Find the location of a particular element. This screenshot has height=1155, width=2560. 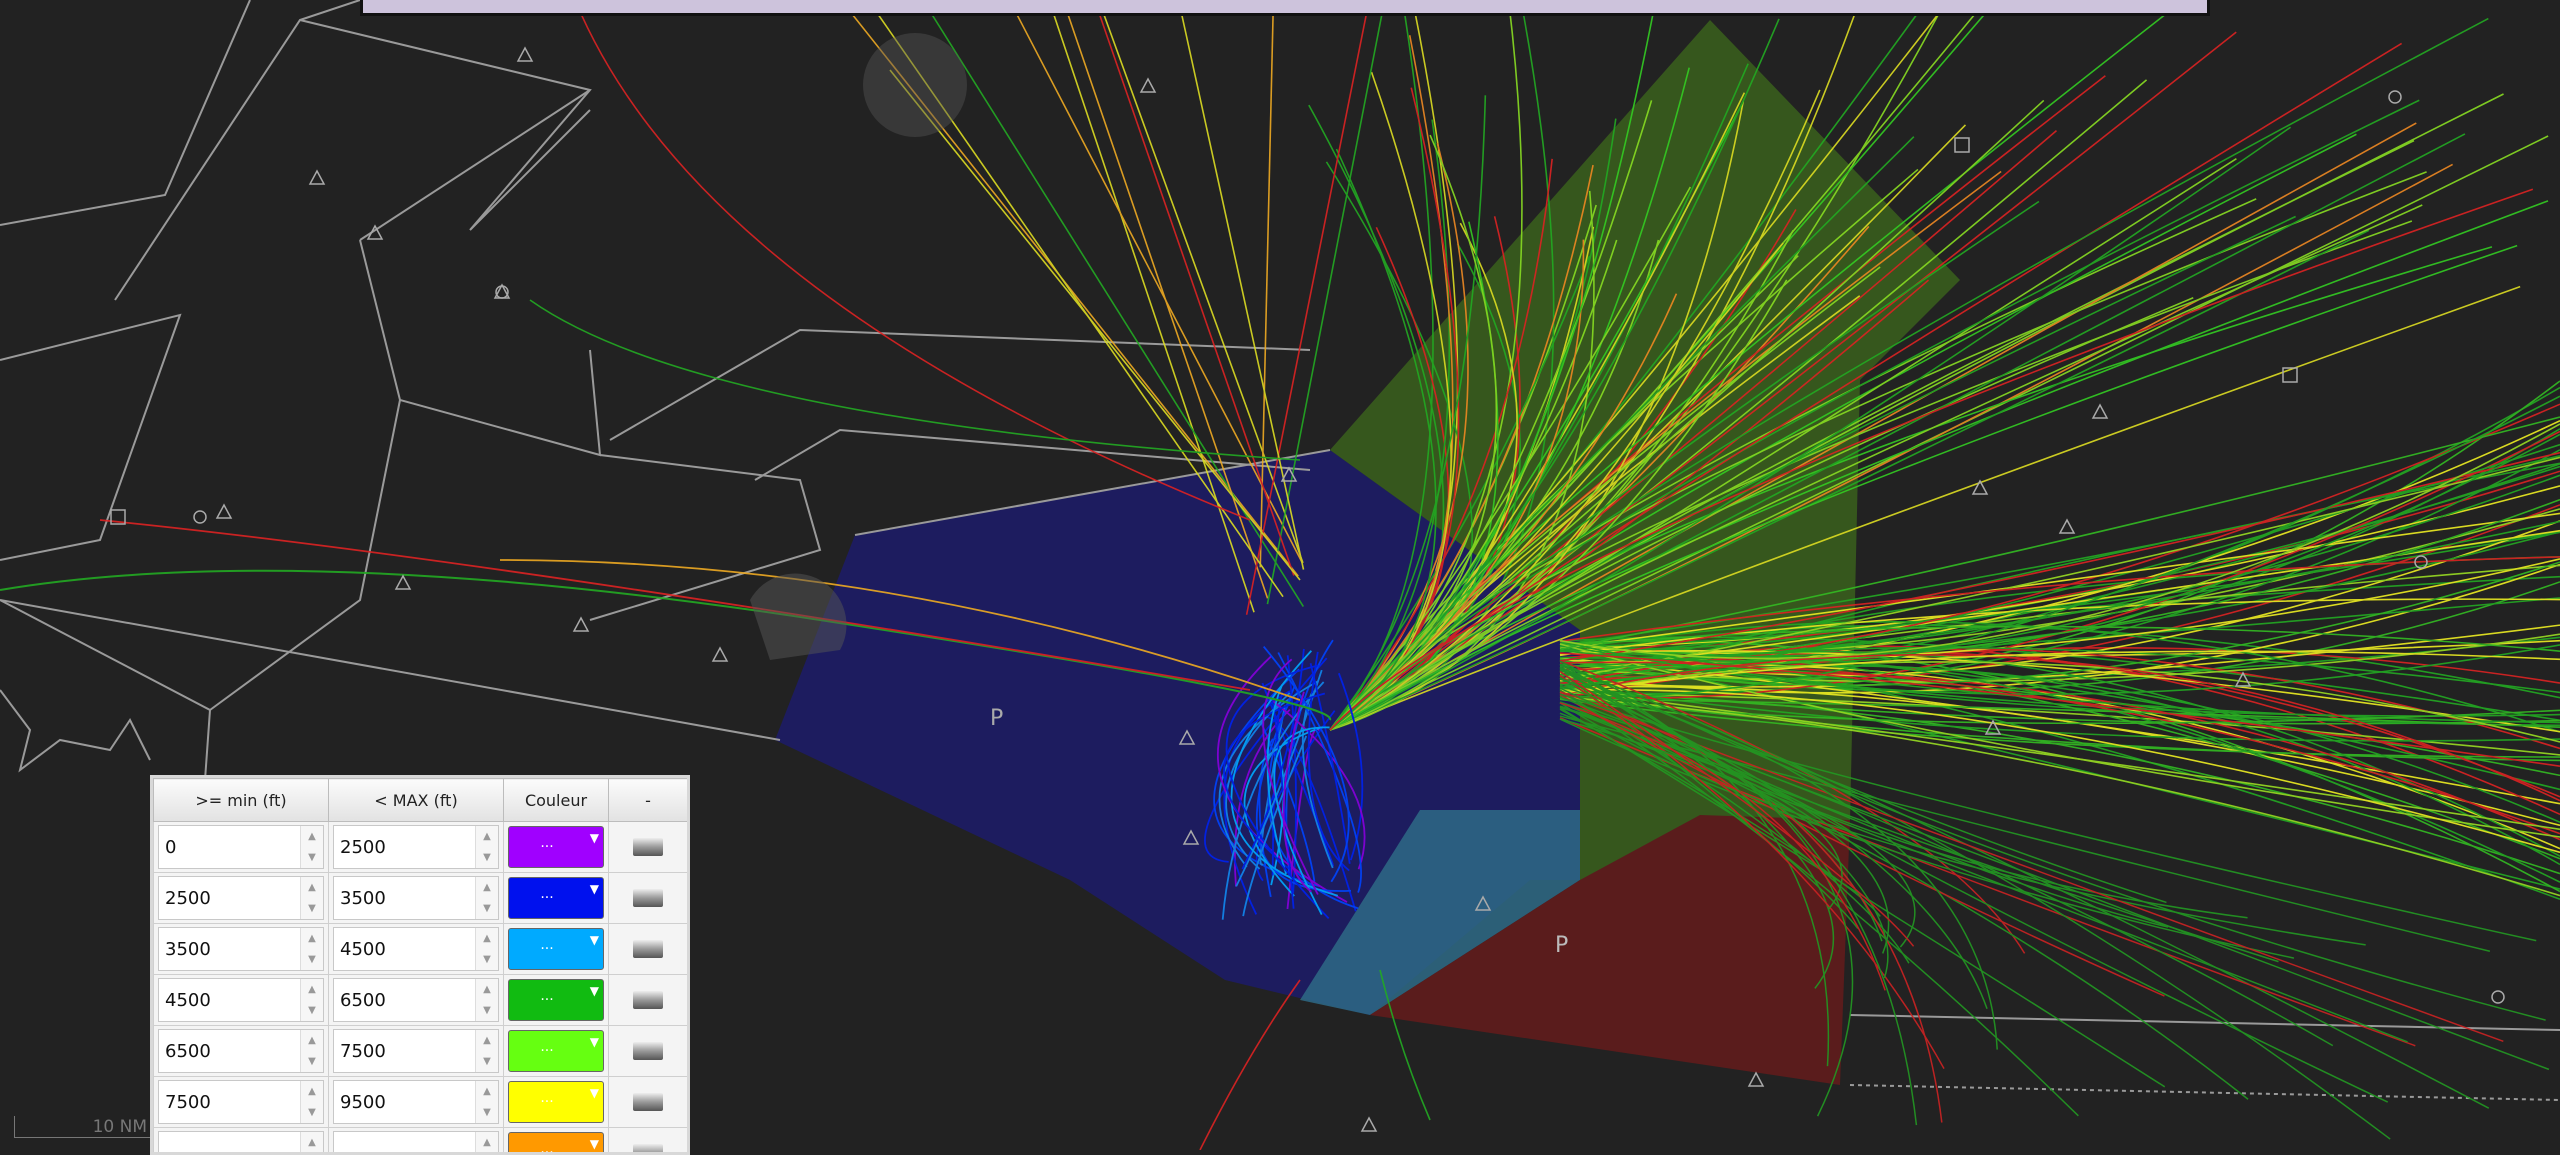

max-altitude-field: 4500 ▲▼ is located at coordinates (416, 949).